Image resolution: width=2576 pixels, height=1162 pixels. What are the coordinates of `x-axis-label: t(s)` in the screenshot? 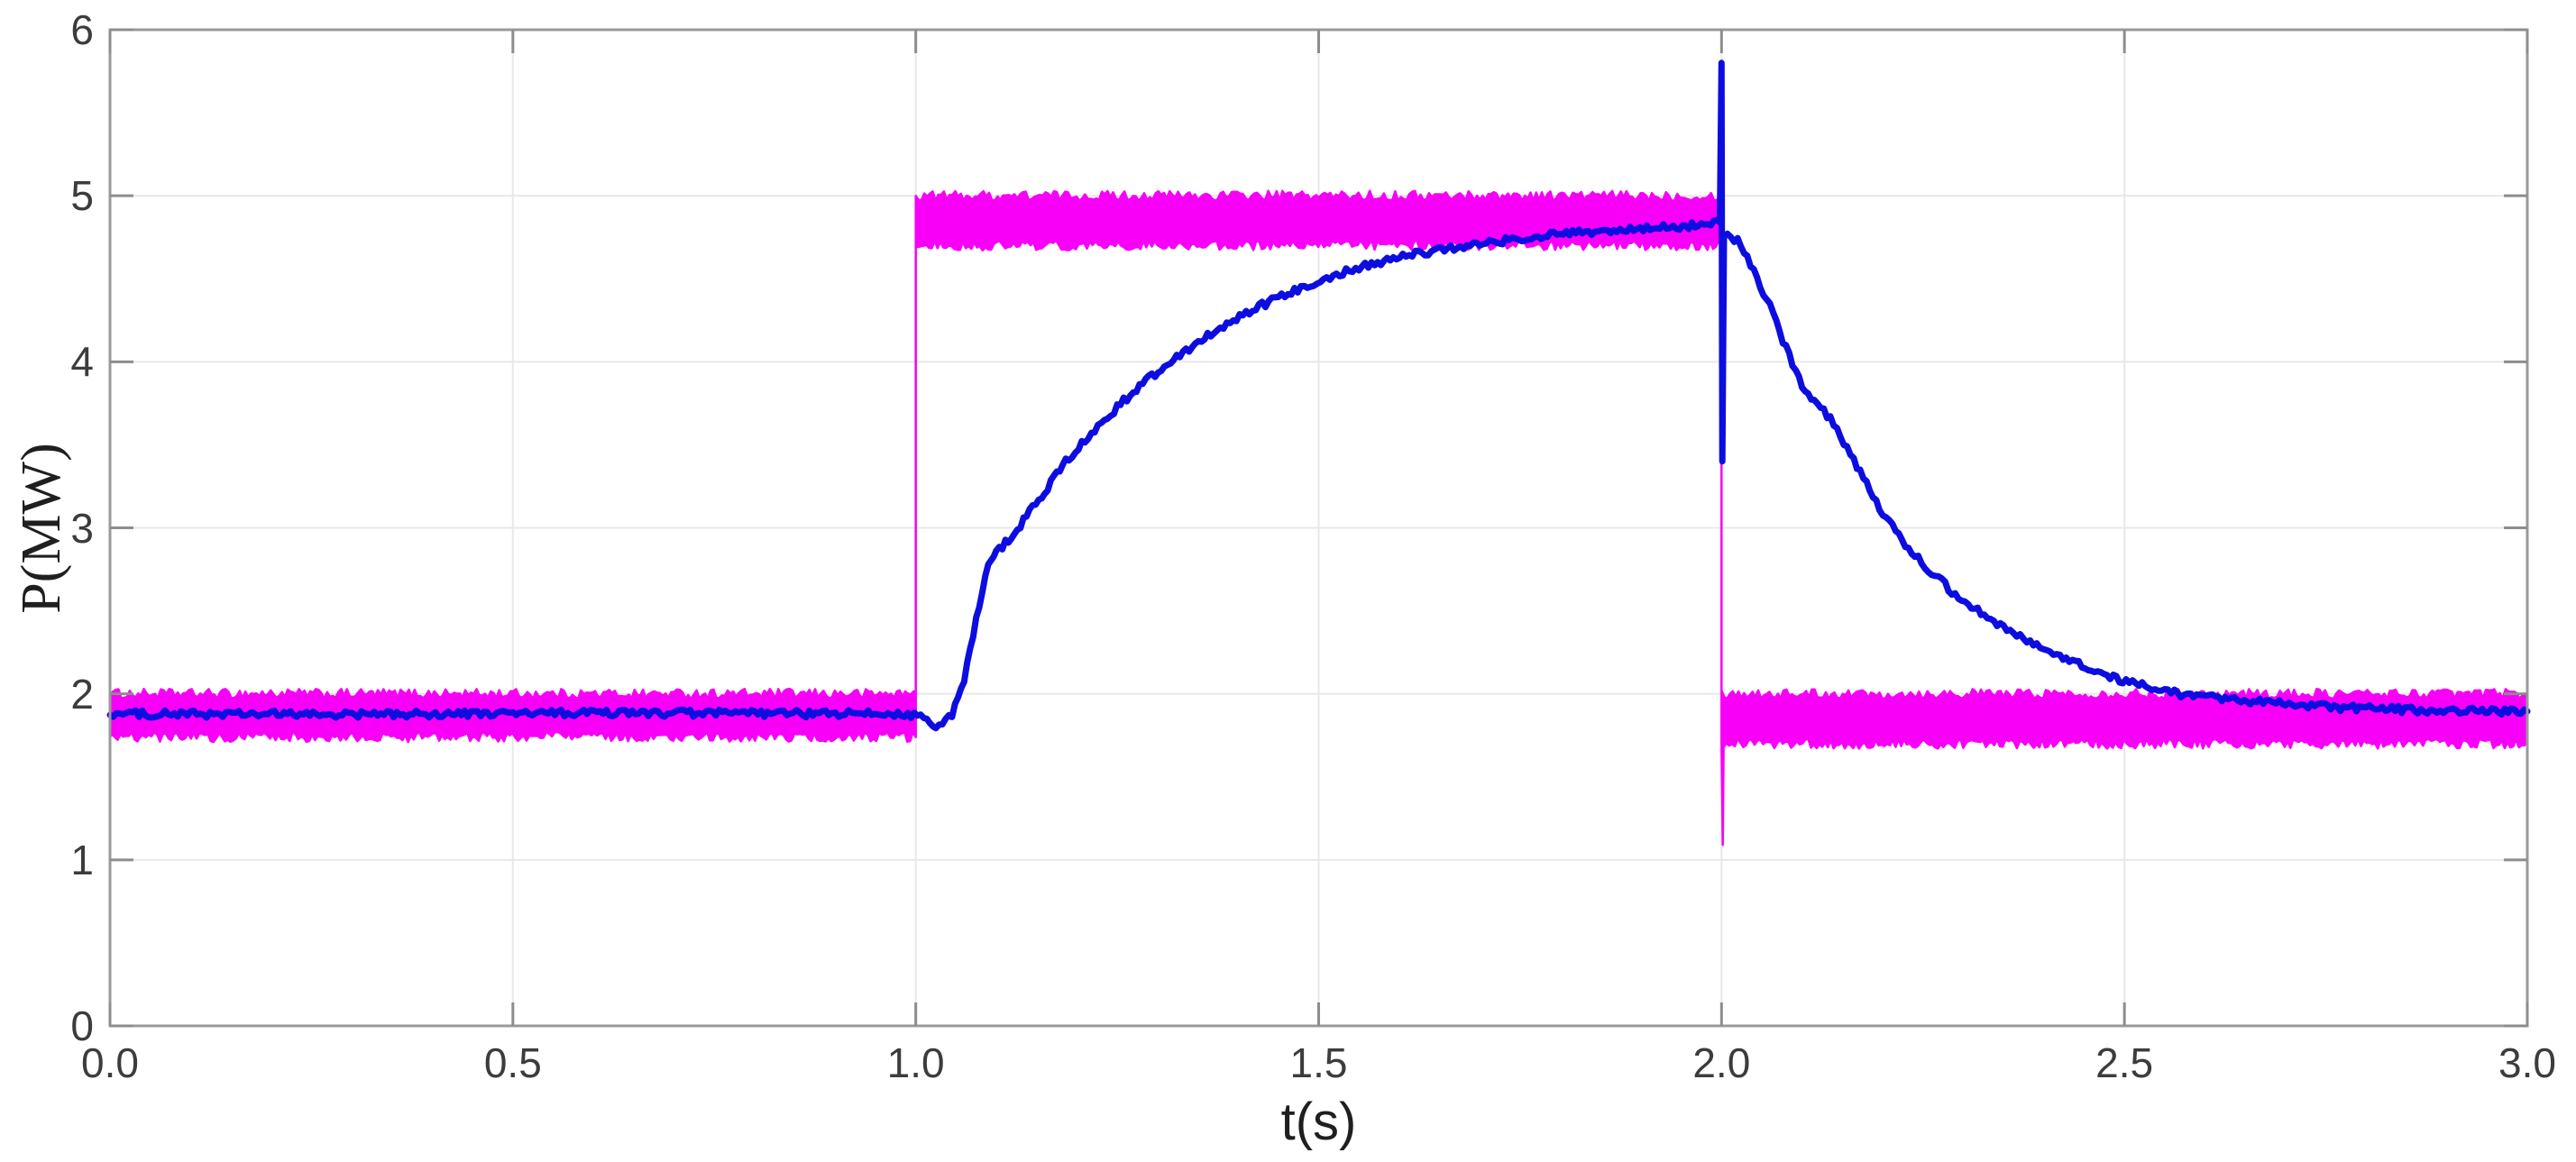 It's located at (1318, 1122).